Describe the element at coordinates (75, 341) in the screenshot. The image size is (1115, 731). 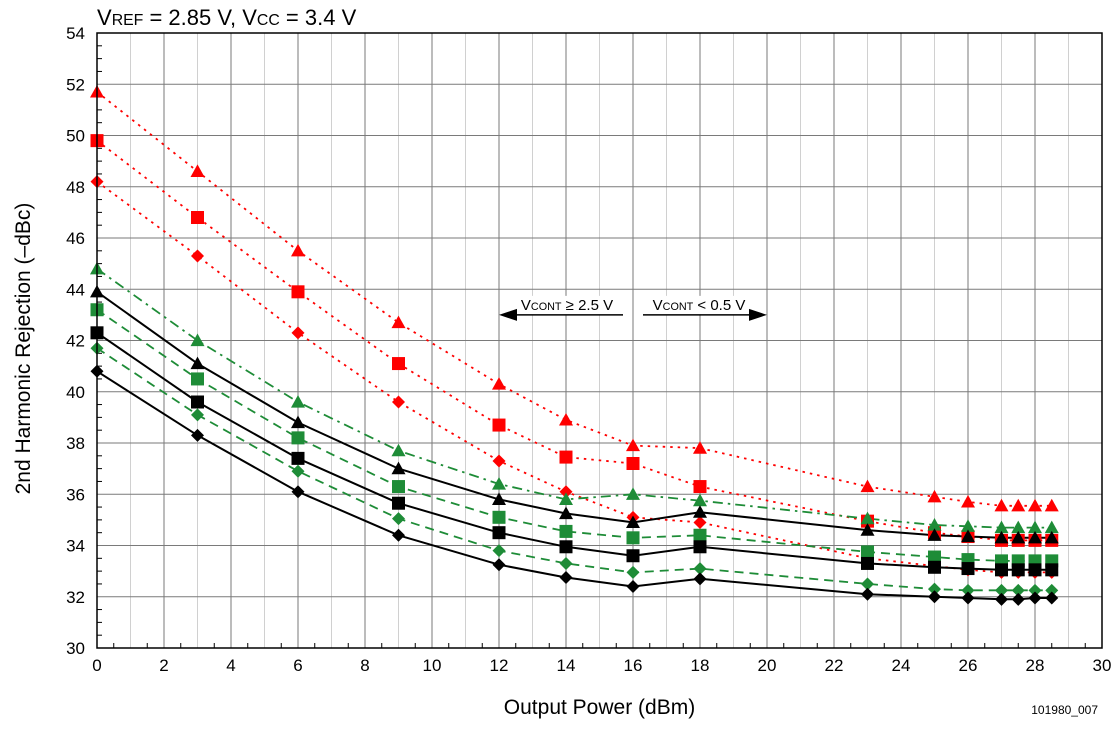
I see `y-tick-label: 42` at that location.